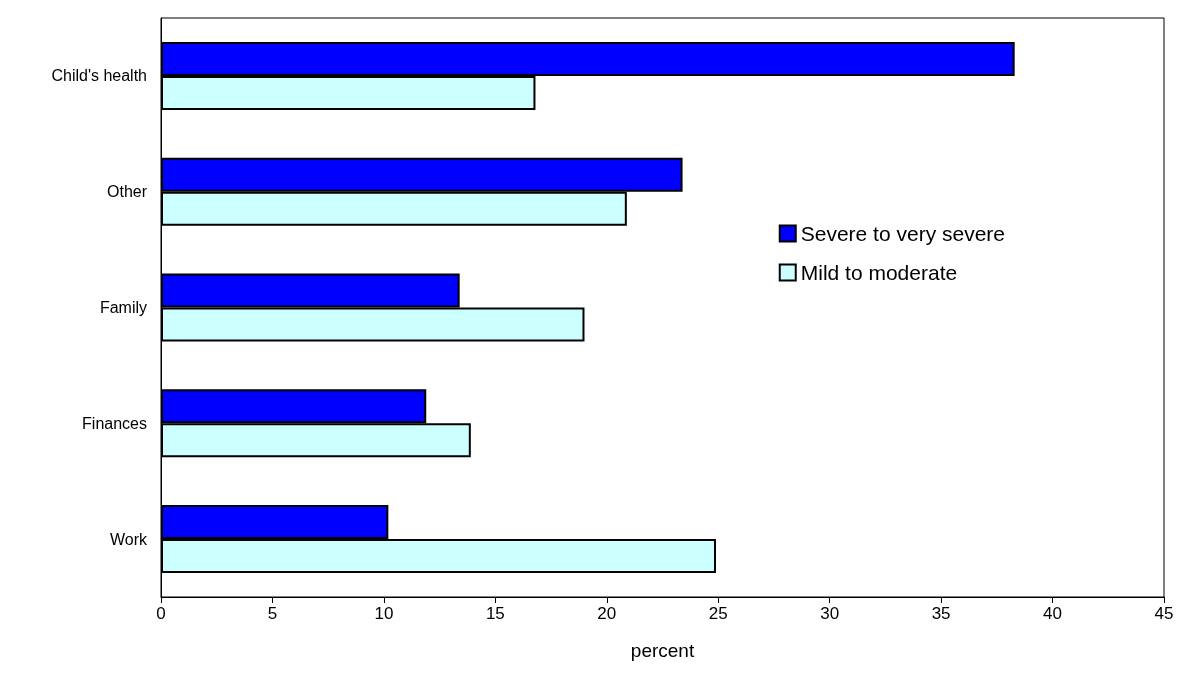 This screenshot has height=698, width=1188. Describe the element at coordinates (495, 613) in the screenshot. I see `x-tick-label: 15` at that location.